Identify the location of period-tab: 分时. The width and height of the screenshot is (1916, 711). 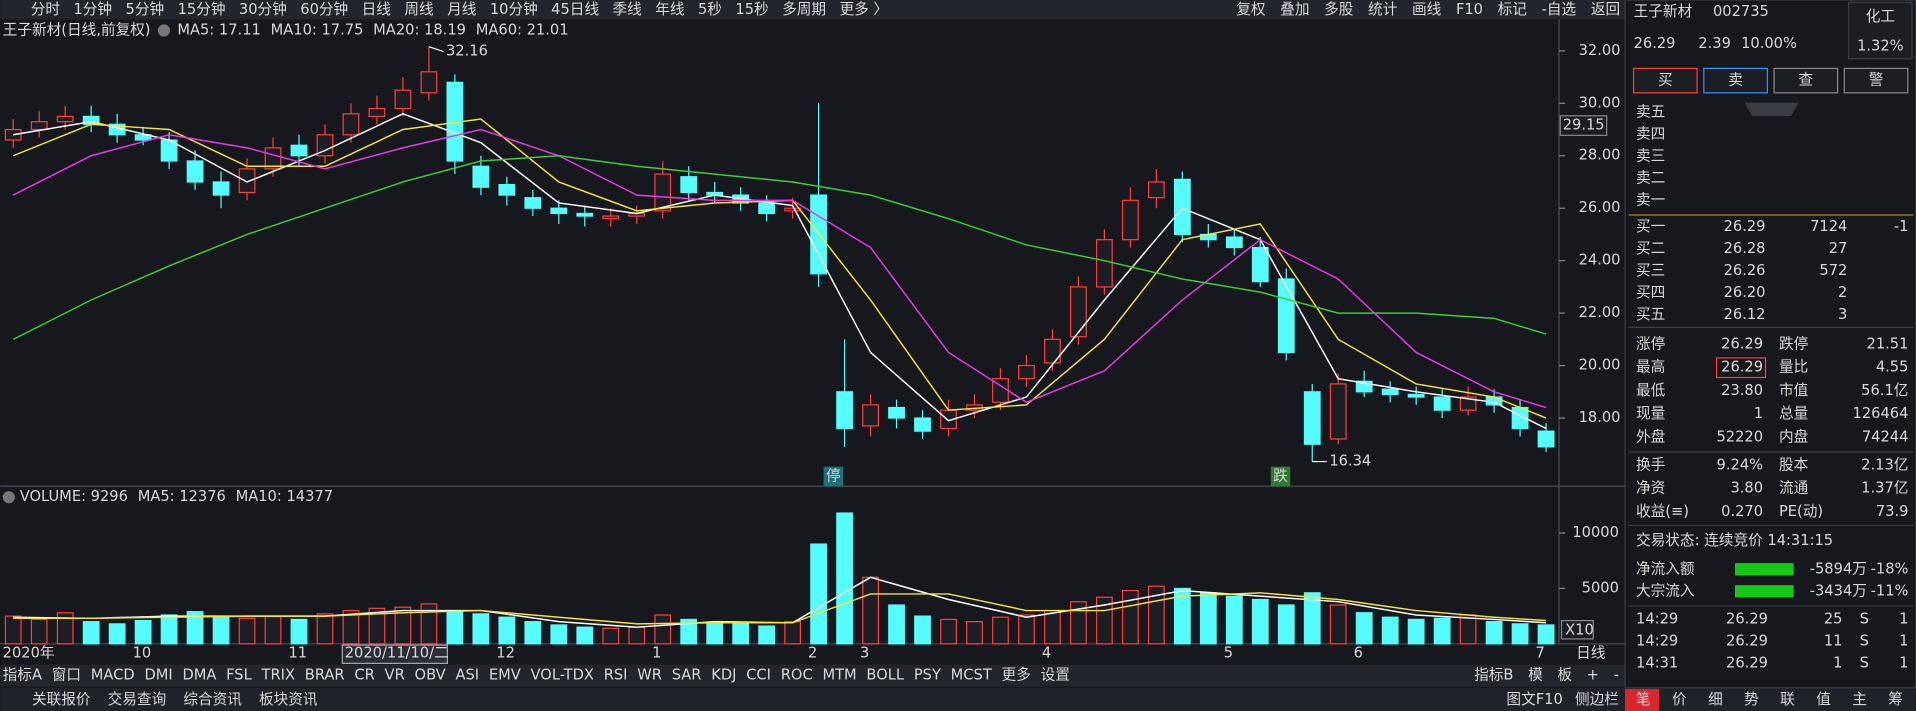
(46, 9).